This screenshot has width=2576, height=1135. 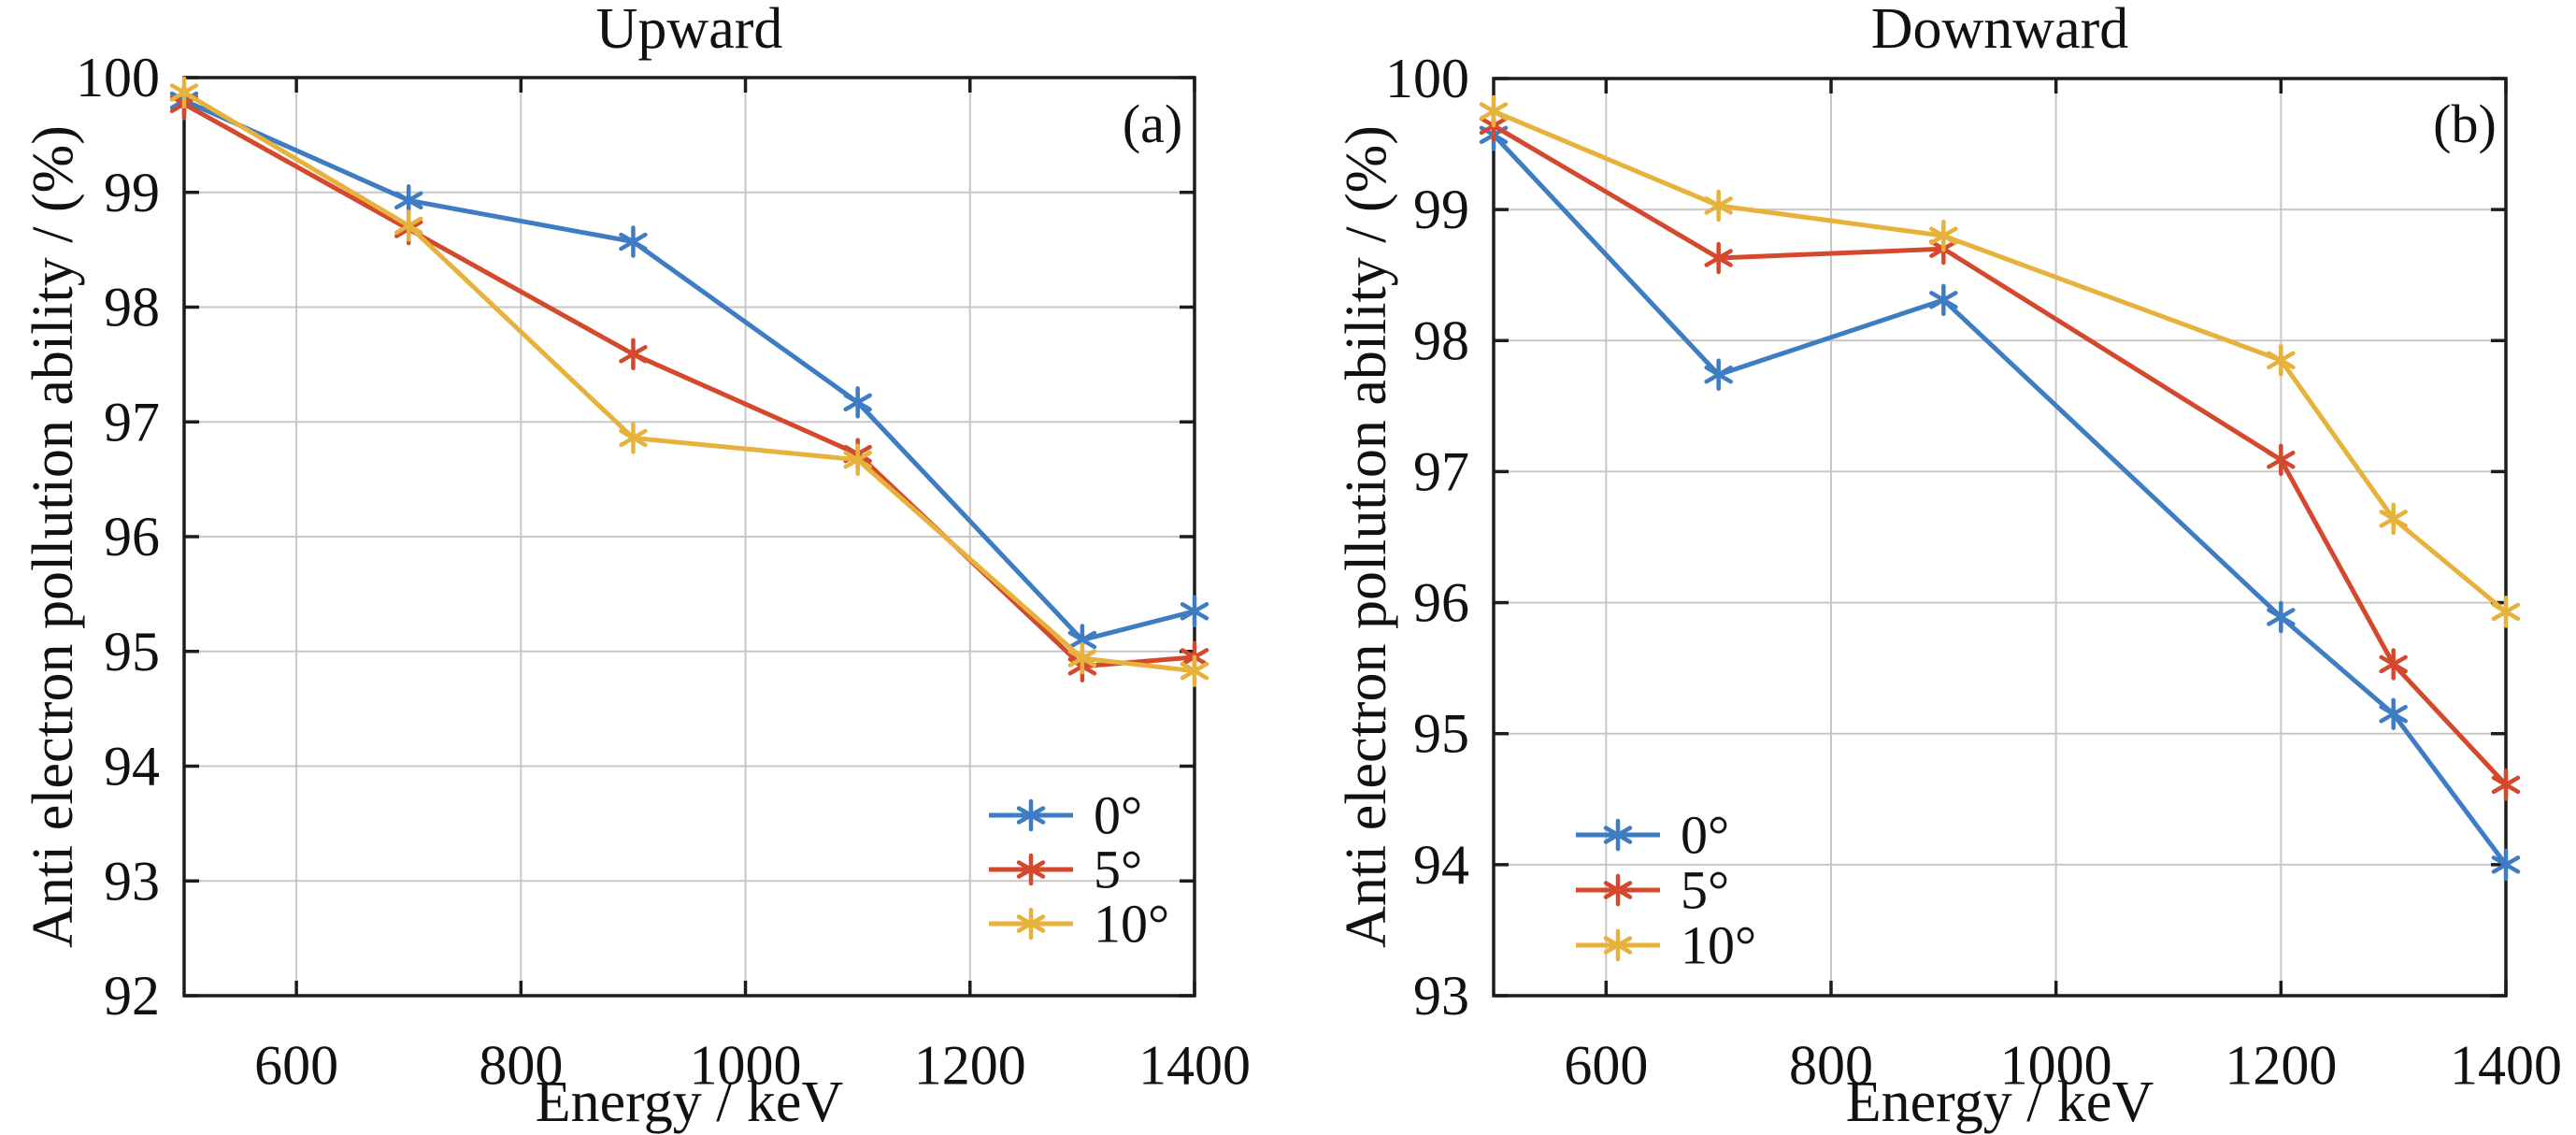 What do you see at coordinates (1441, 209) in the screenshot?
I see `y-tick-label: 99` at bounding box center [1441, 209].